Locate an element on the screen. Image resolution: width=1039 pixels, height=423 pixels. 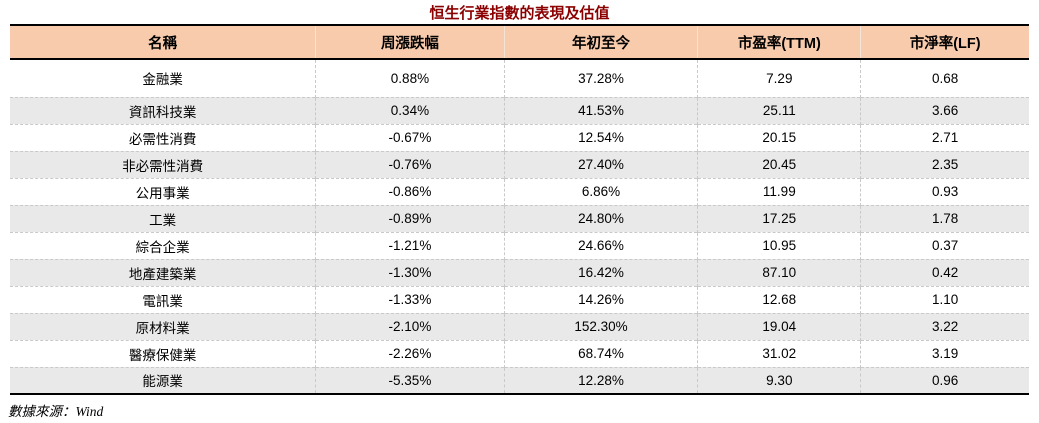
value-cell: 12.54% is located at coordinates (600, 137).